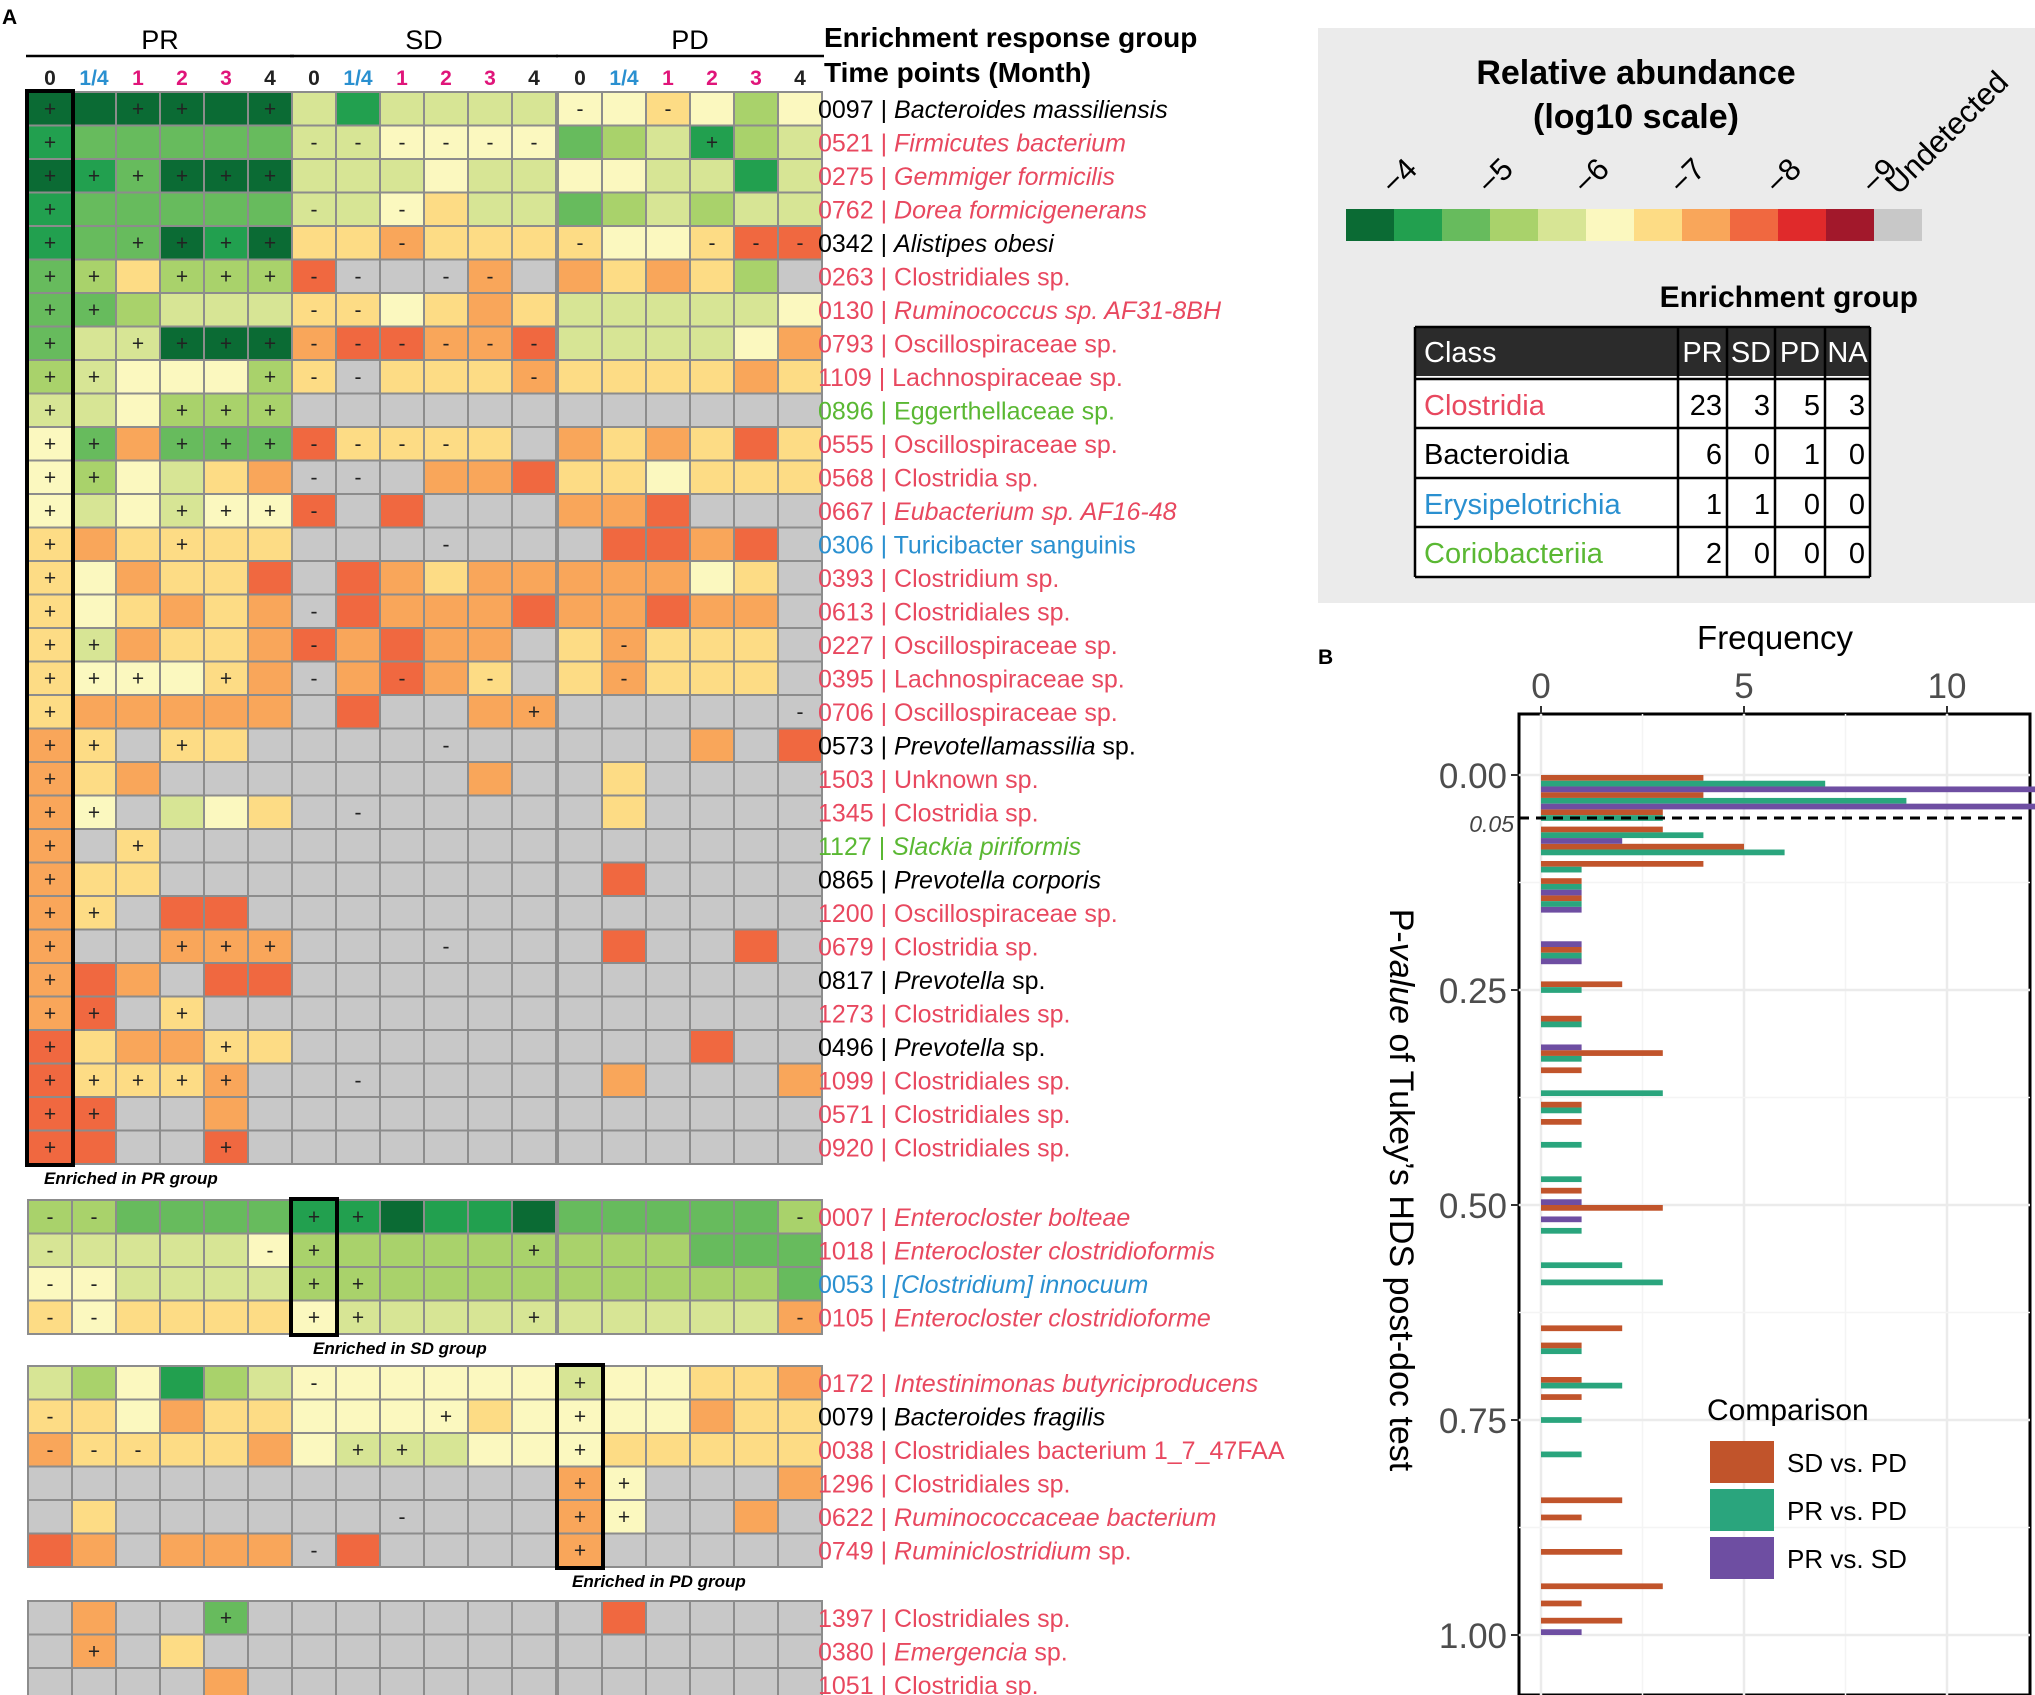 The width and height of the screenshot is (2035, 1695). What do you see at coordinates (1847, 353) in the screenshot?
I see `table-header-cell: NA` at bounding box center [1847, 353].